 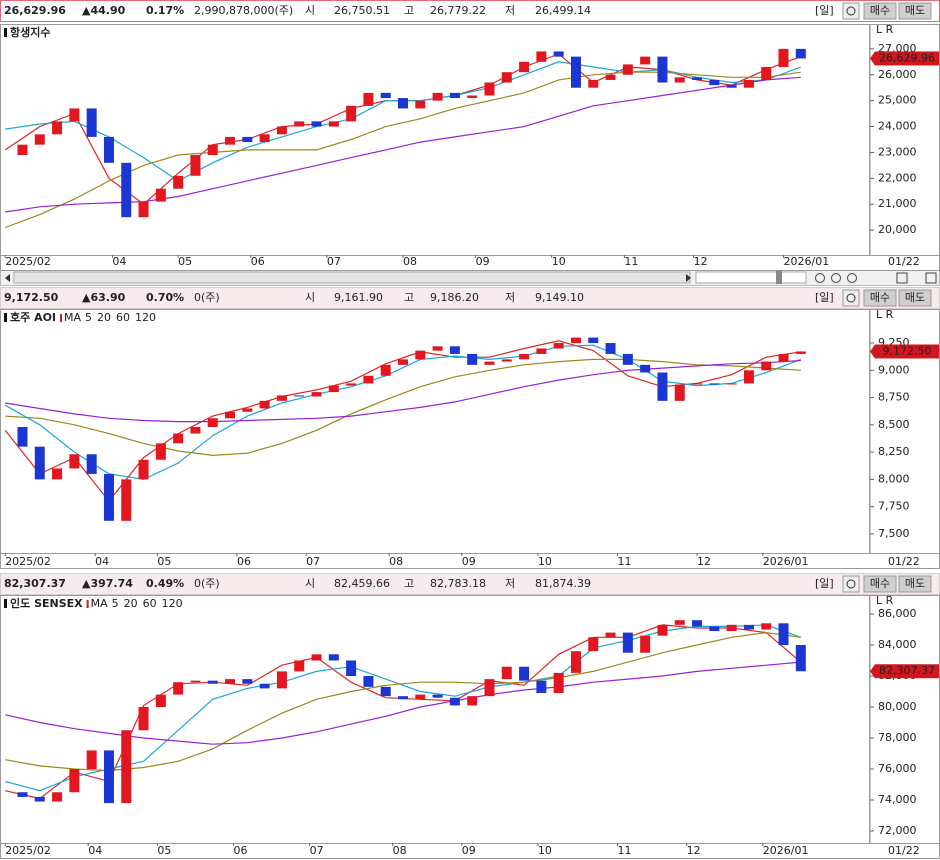 I want to click on x-tick-label: 05, so click(x=164, y=850).